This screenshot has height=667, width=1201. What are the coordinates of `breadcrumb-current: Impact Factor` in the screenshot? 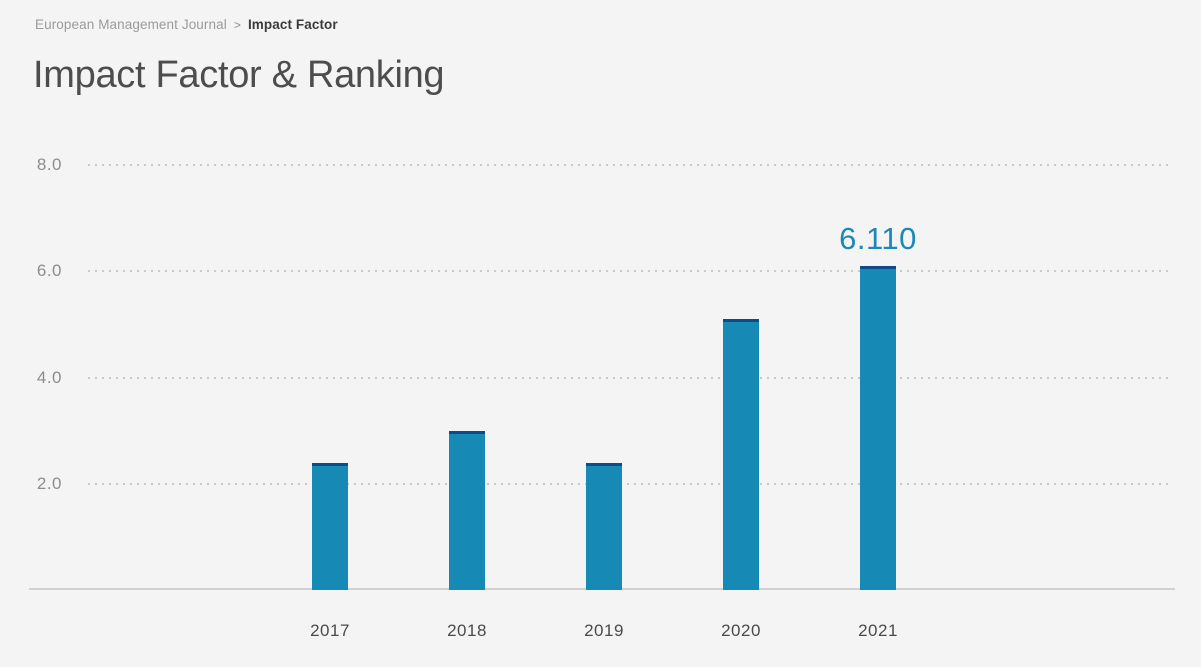 It's located at (292, 24).